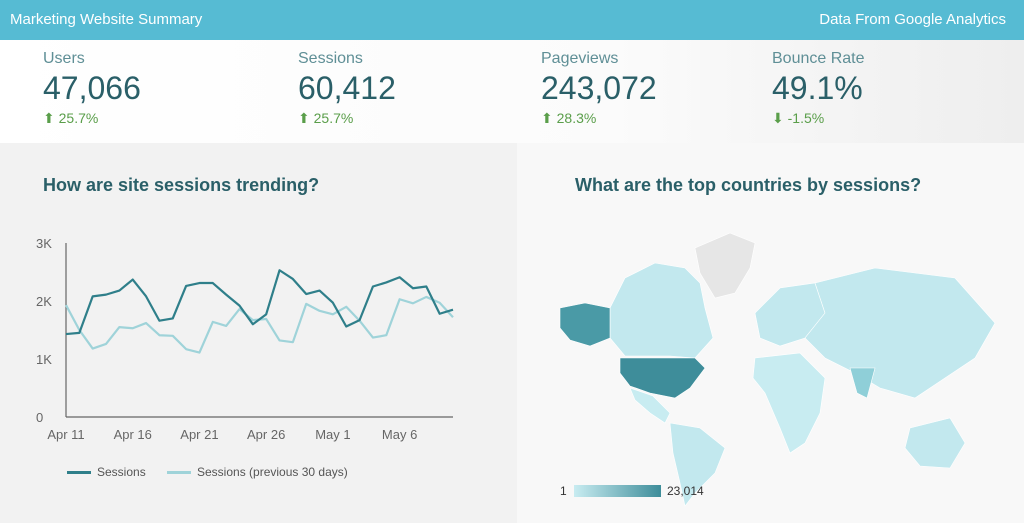 The width and height of the screenshot is (1024, 523). Describe the element at coordinates (133, 434) in the screenshot. I see `x-tick-label: Apr 16` at that location.